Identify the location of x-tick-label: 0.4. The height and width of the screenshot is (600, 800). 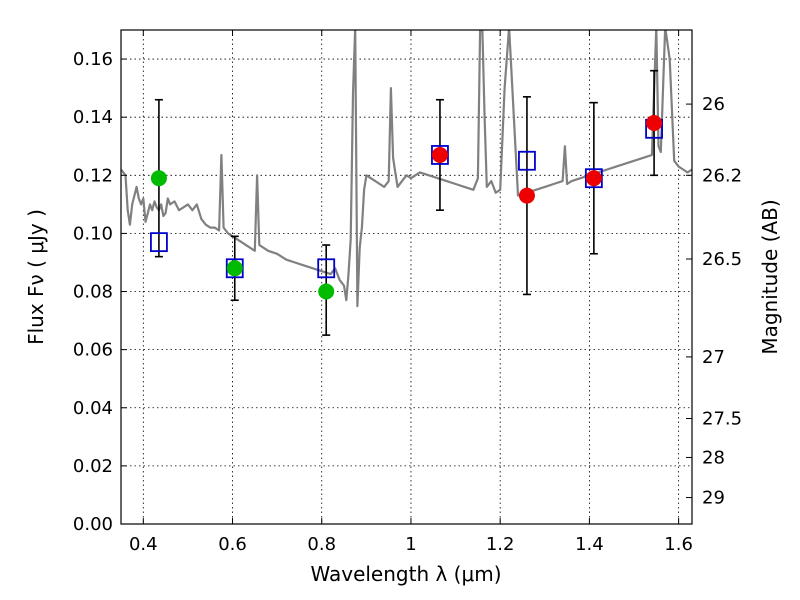
(143, 544).